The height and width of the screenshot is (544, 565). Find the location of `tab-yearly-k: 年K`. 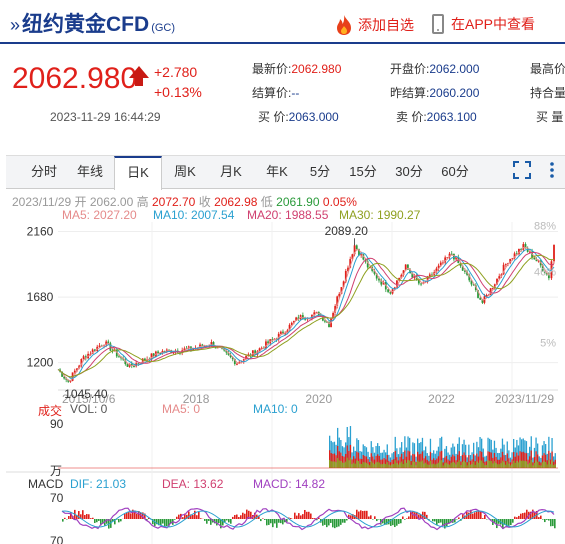

tab-yearly-k: 年K is located at coordinates (277, 171).